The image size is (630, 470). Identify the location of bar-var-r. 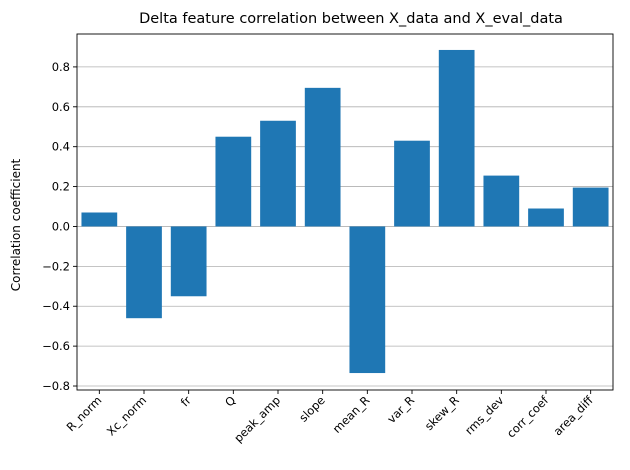
(412, 183).